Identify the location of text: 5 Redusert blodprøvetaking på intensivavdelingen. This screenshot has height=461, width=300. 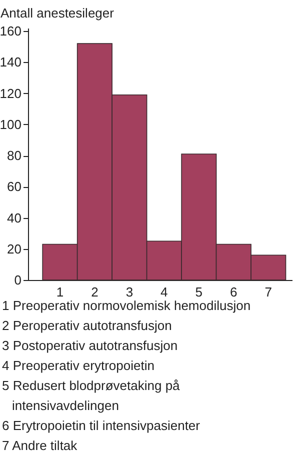
(91, 395).